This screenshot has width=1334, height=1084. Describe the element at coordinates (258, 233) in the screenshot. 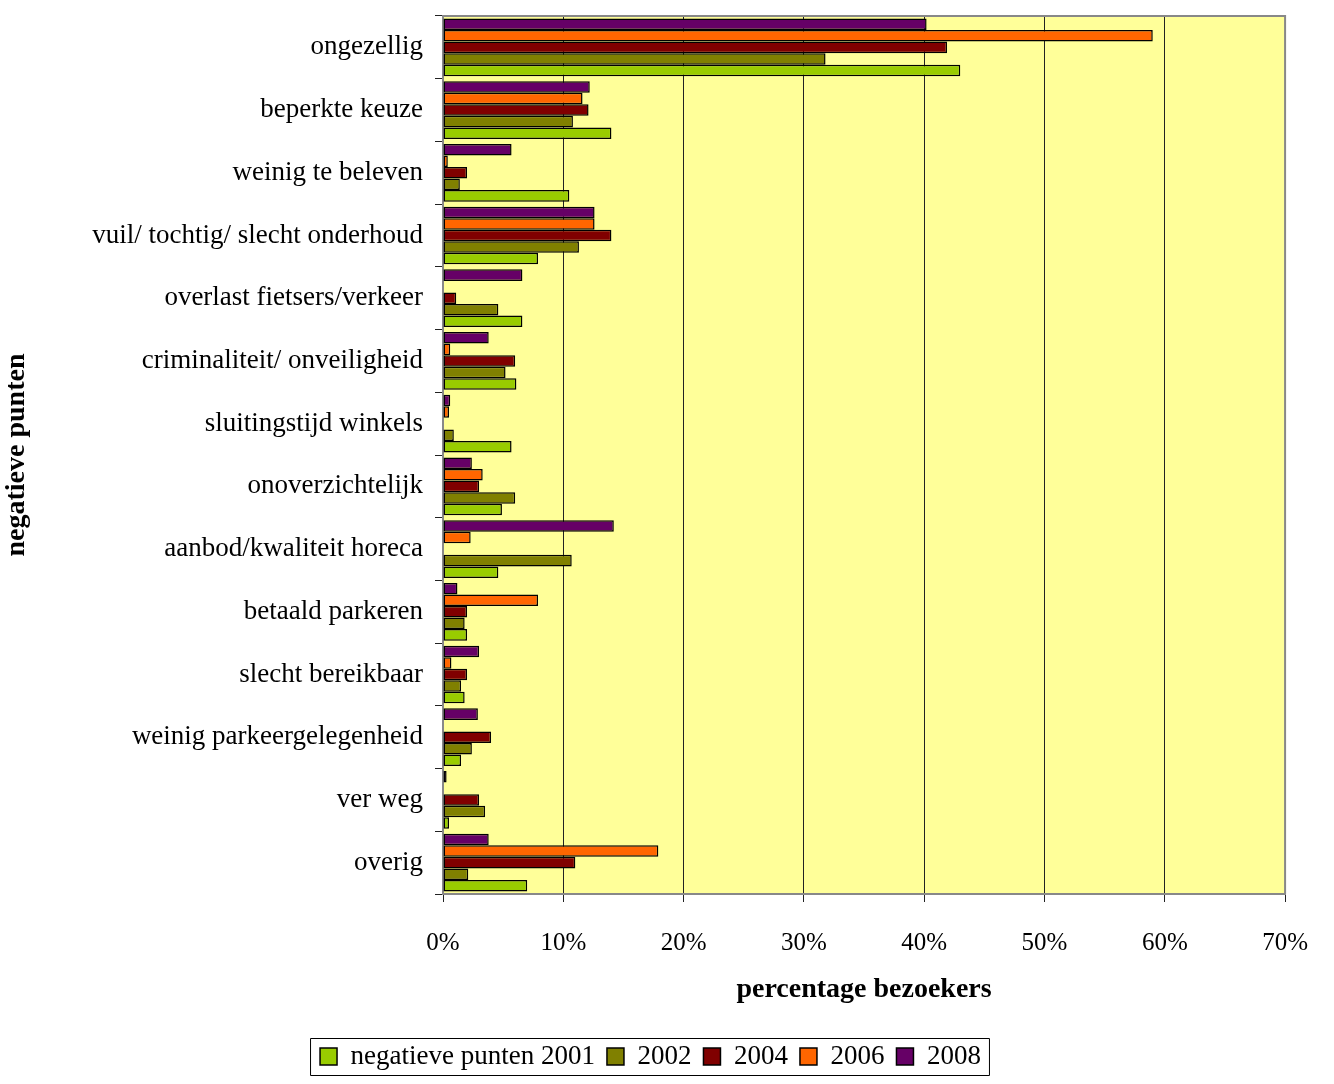

I see `y-tick-label: vuil/ tochtig/ slecht onderhoud` at that location.